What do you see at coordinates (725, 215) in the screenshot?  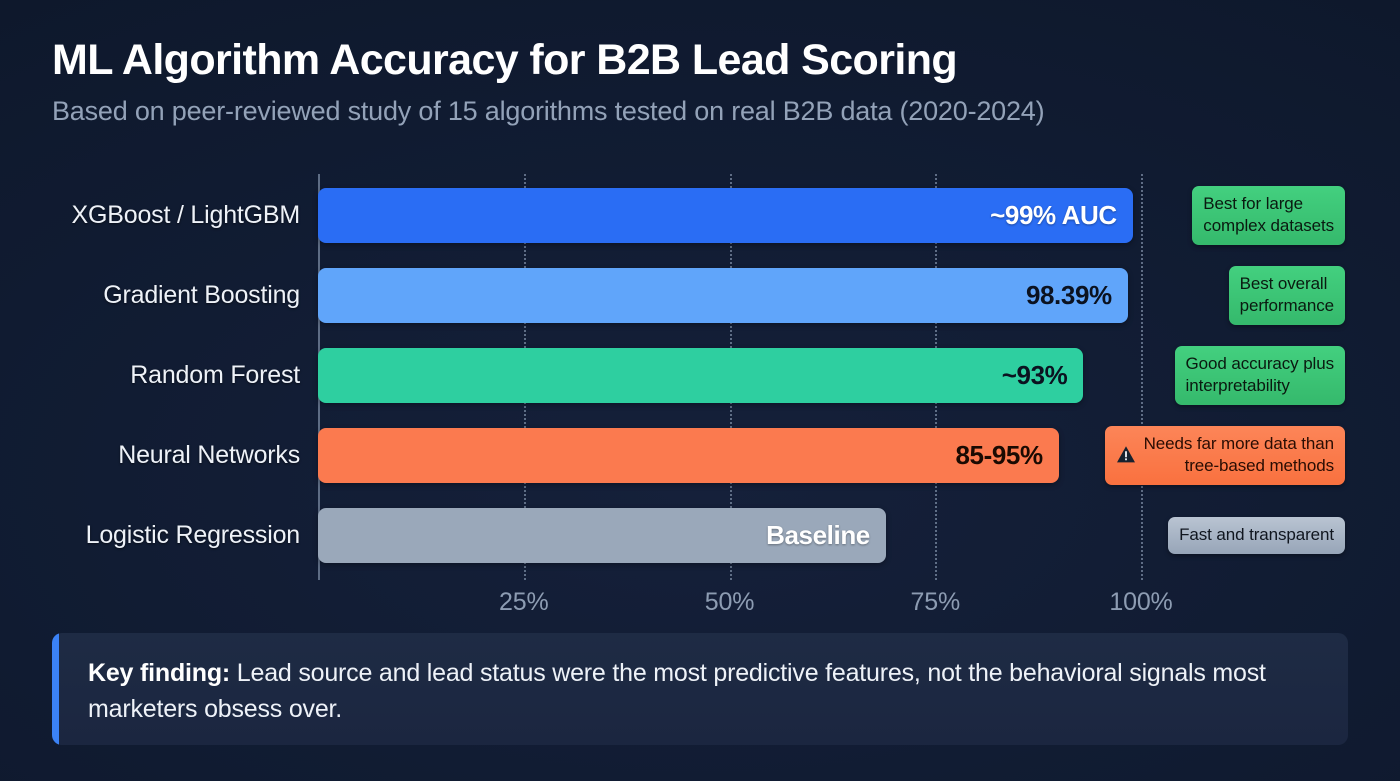 I see `bar-xgboost-lightgbm: ~99% AUC` at bounding box center [725, 215].